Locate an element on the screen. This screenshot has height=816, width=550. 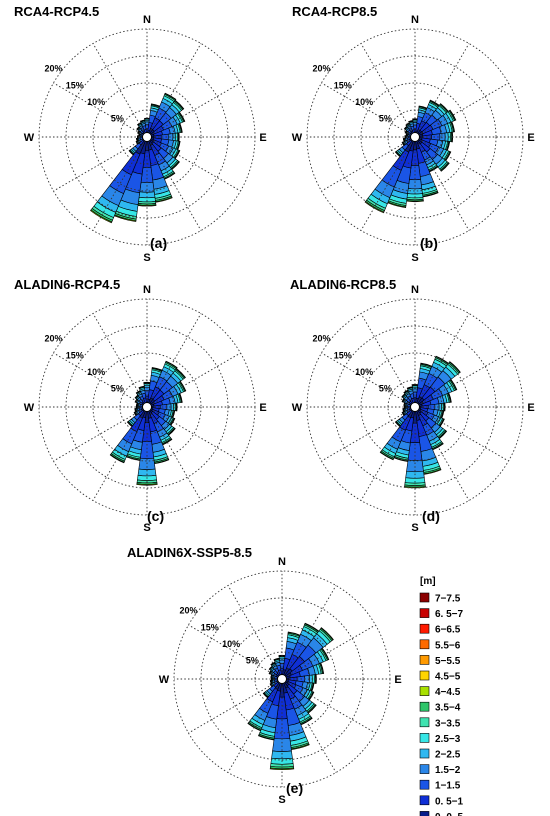
compass-s: S is located at coordinates (414, 528).